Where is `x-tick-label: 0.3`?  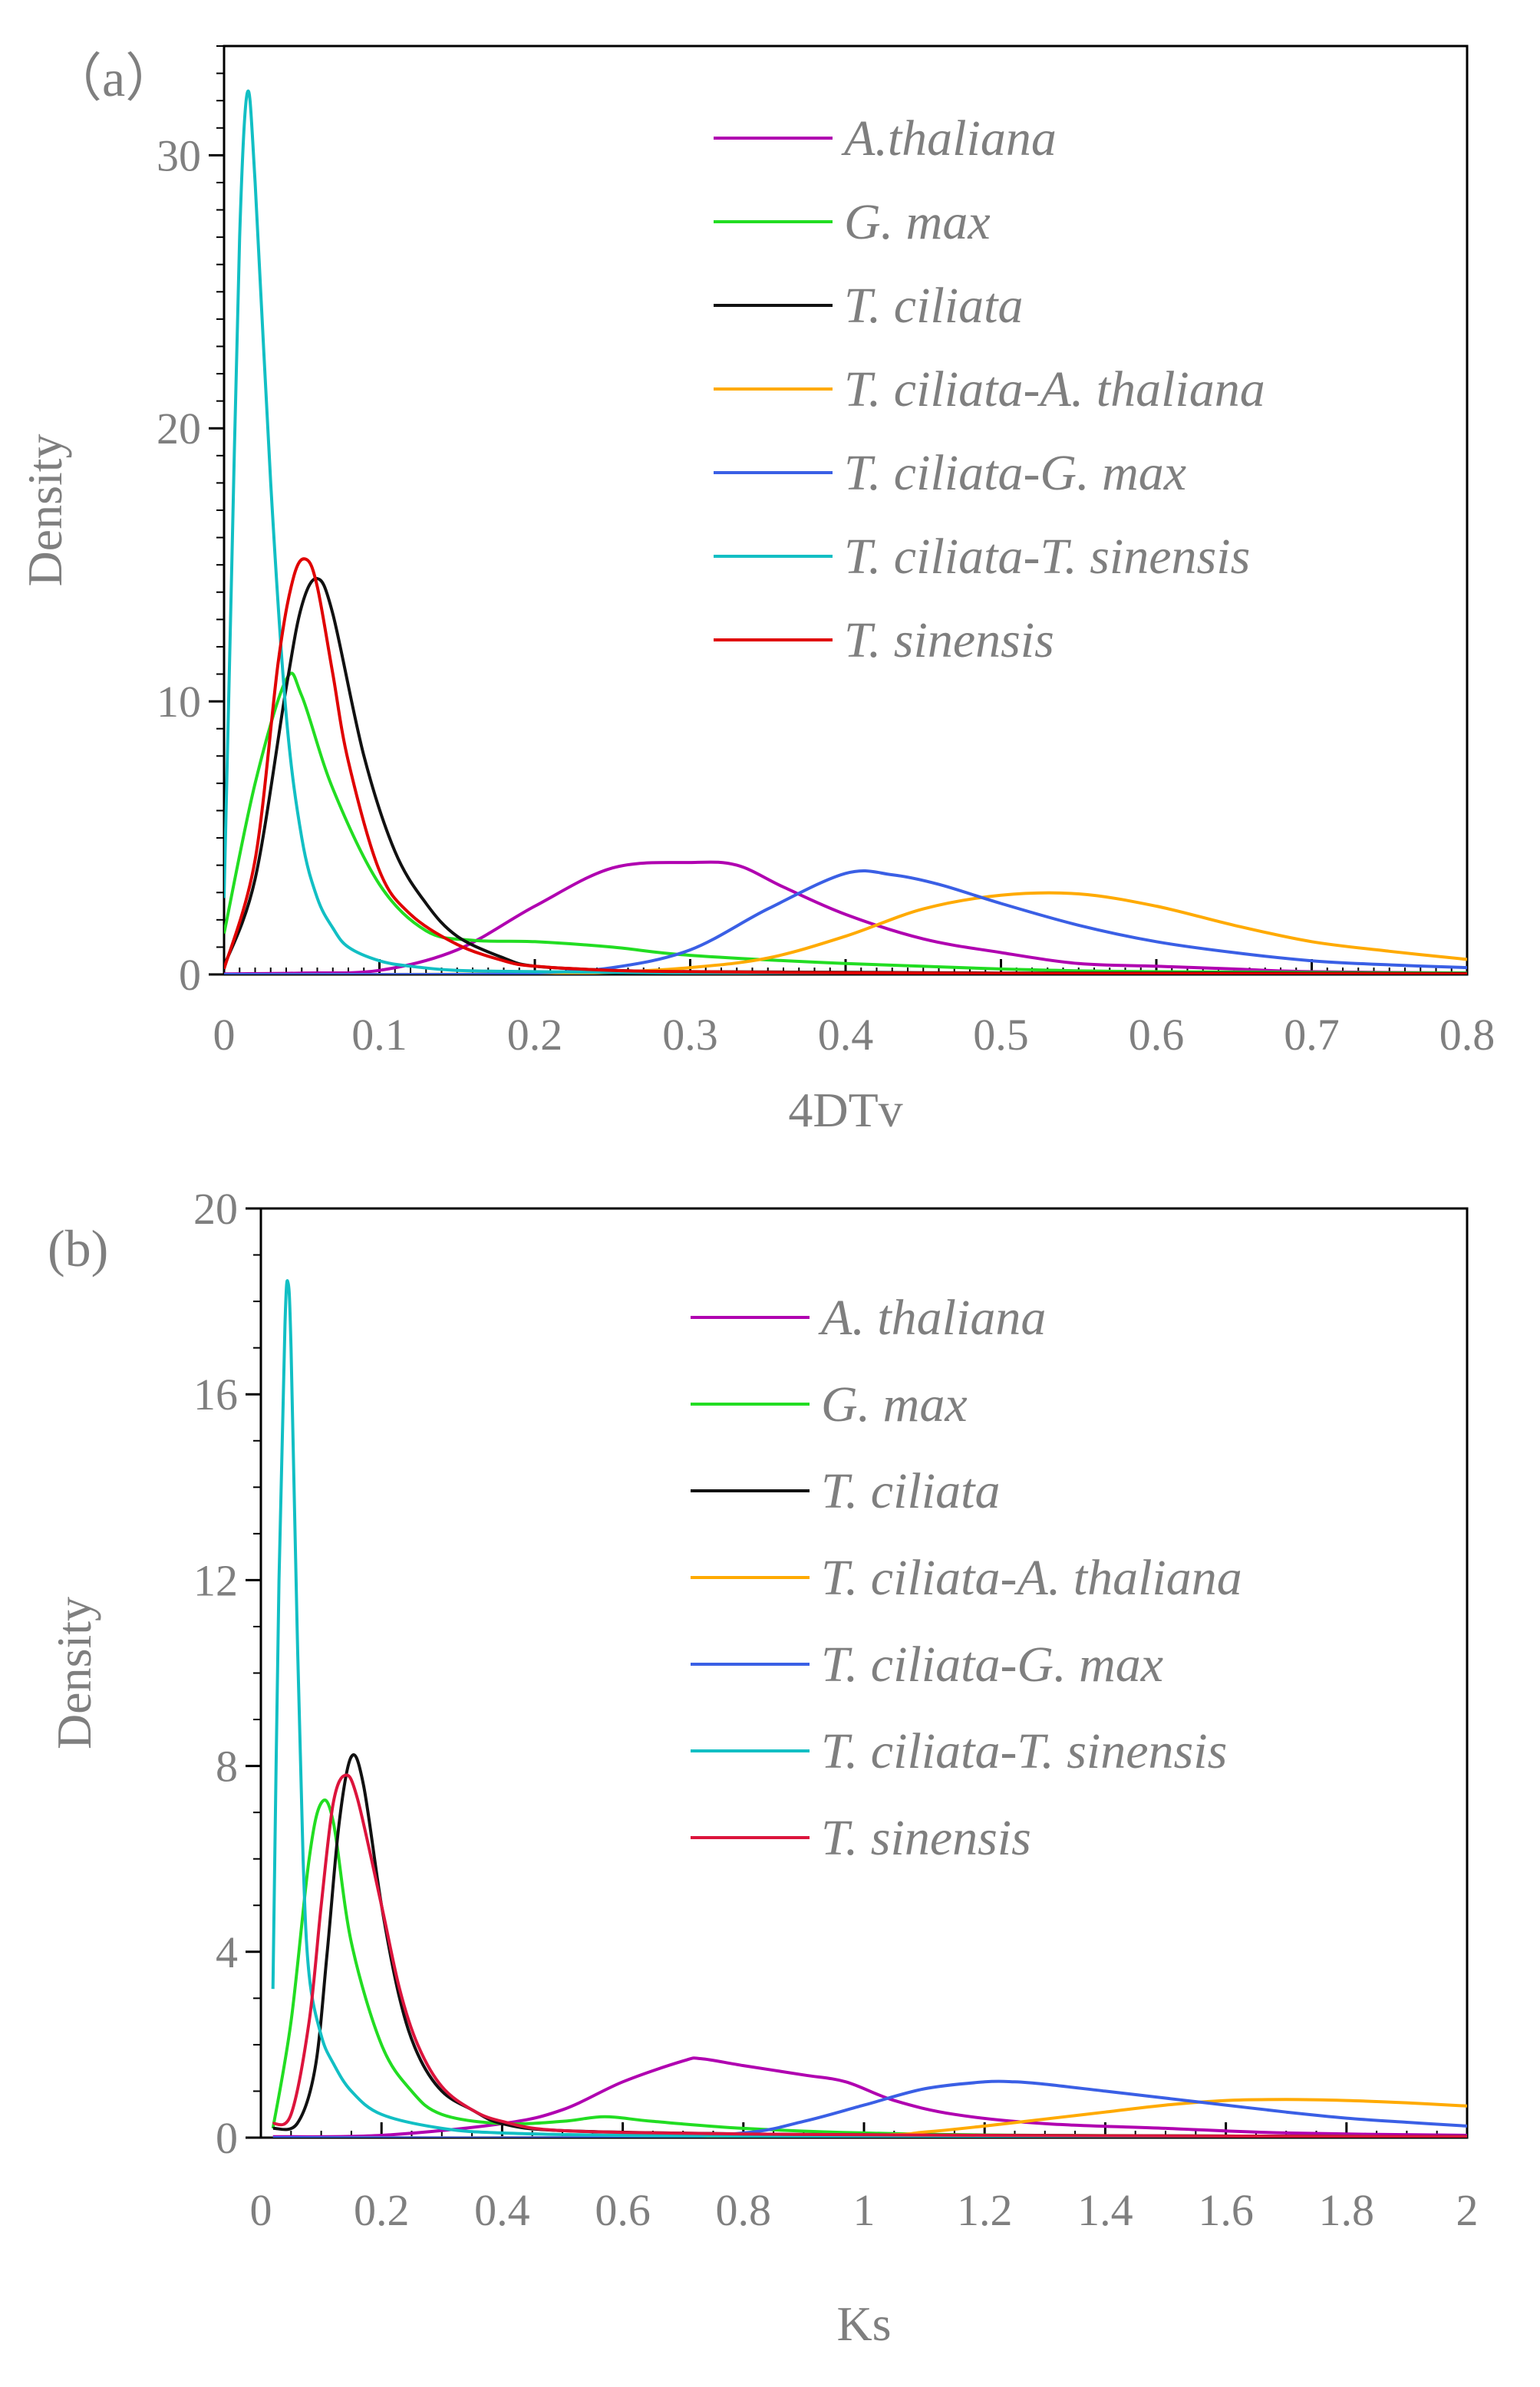
x-tick-label: 0.3 is located at coordinates (690, 1035).